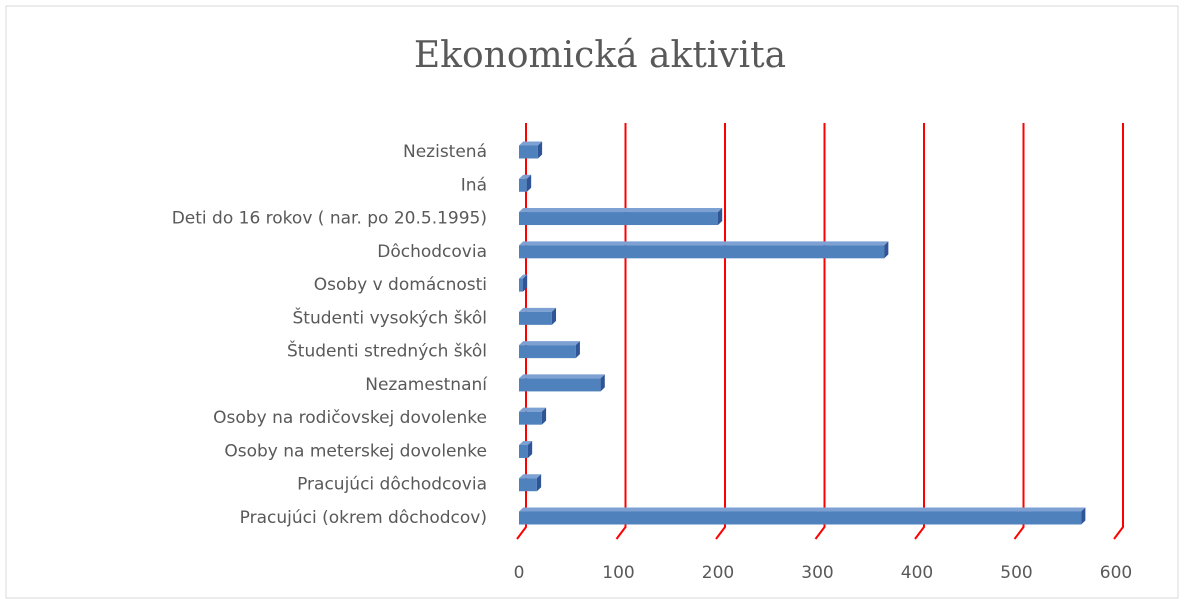 This screenshot has height=603, width=1184. What do you see at coordinates (390, 317) in the screenshot?
I see `y-tick-label: Študenti vysokých škôl` at bounding box center [390, 317].